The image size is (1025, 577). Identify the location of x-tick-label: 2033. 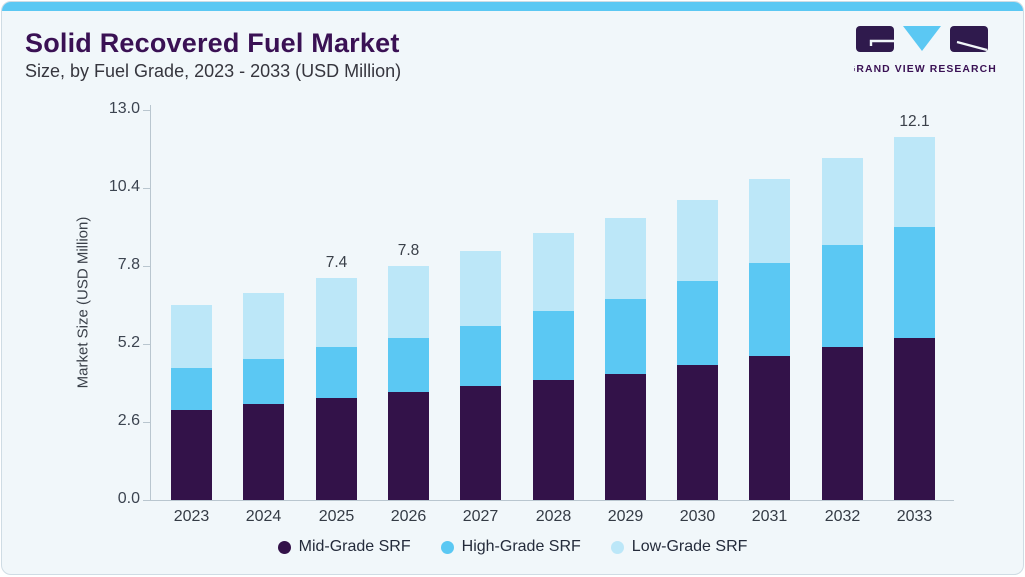
(914, 516).